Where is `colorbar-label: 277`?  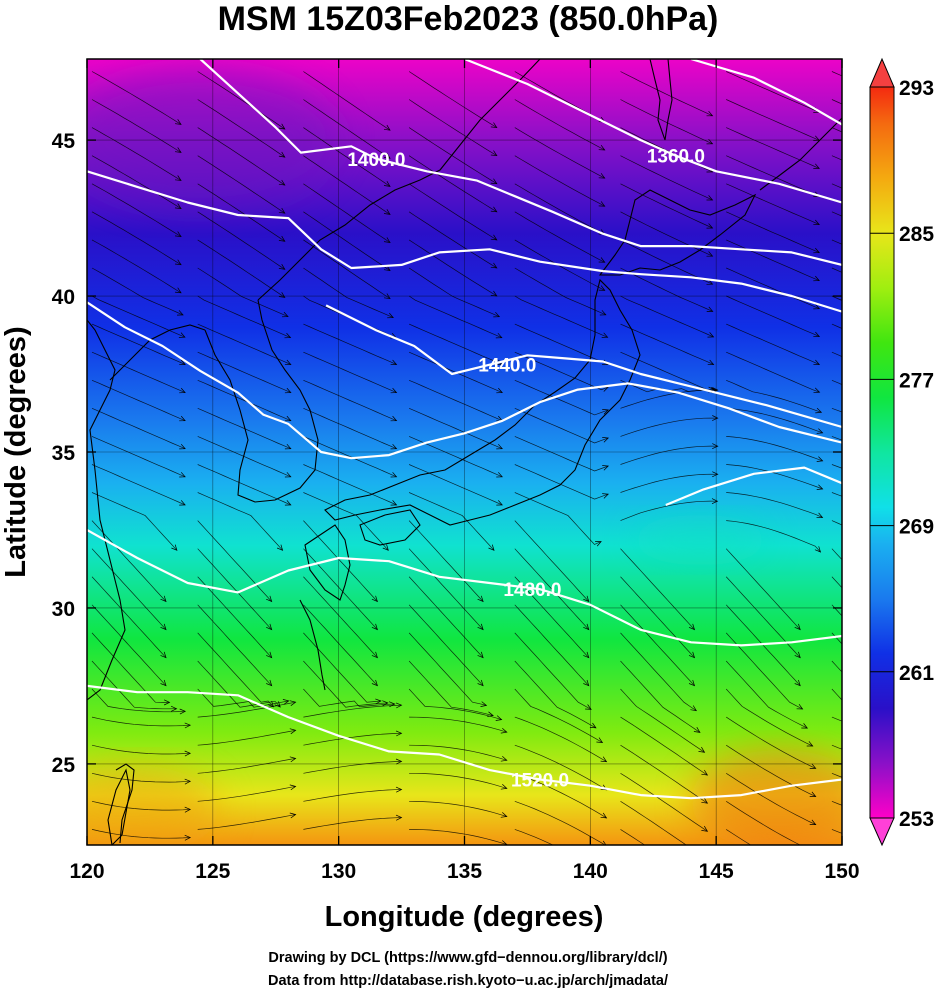 colorbar-label: 277 is located at coordinates (916, 380).